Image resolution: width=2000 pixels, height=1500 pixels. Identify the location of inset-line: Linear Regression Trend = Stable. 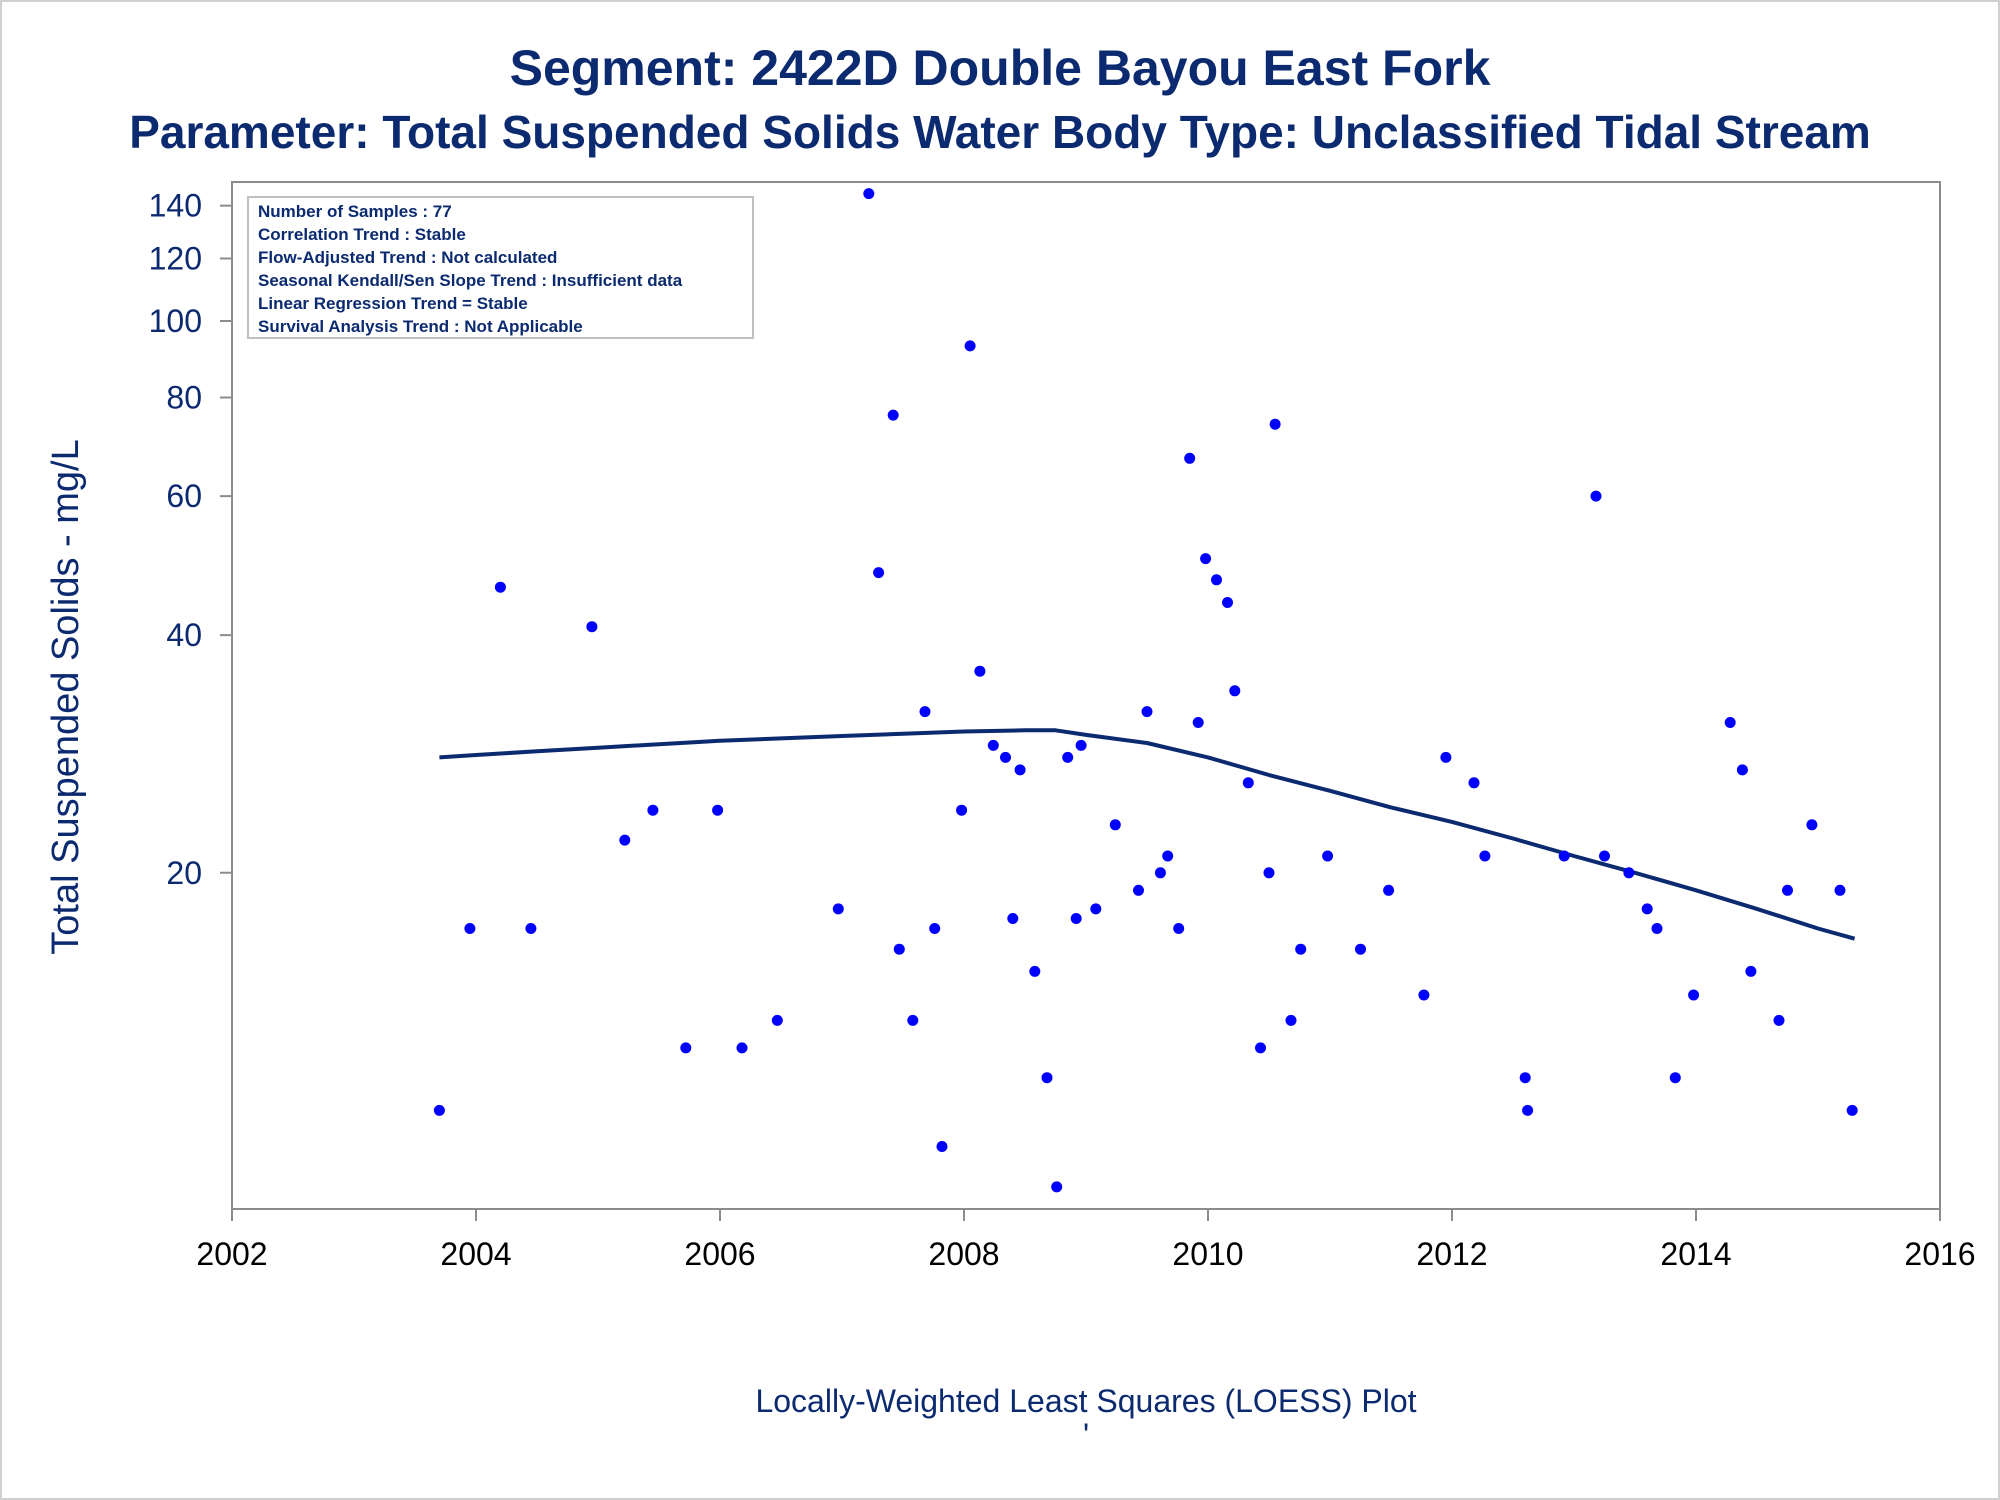
(393, 303).